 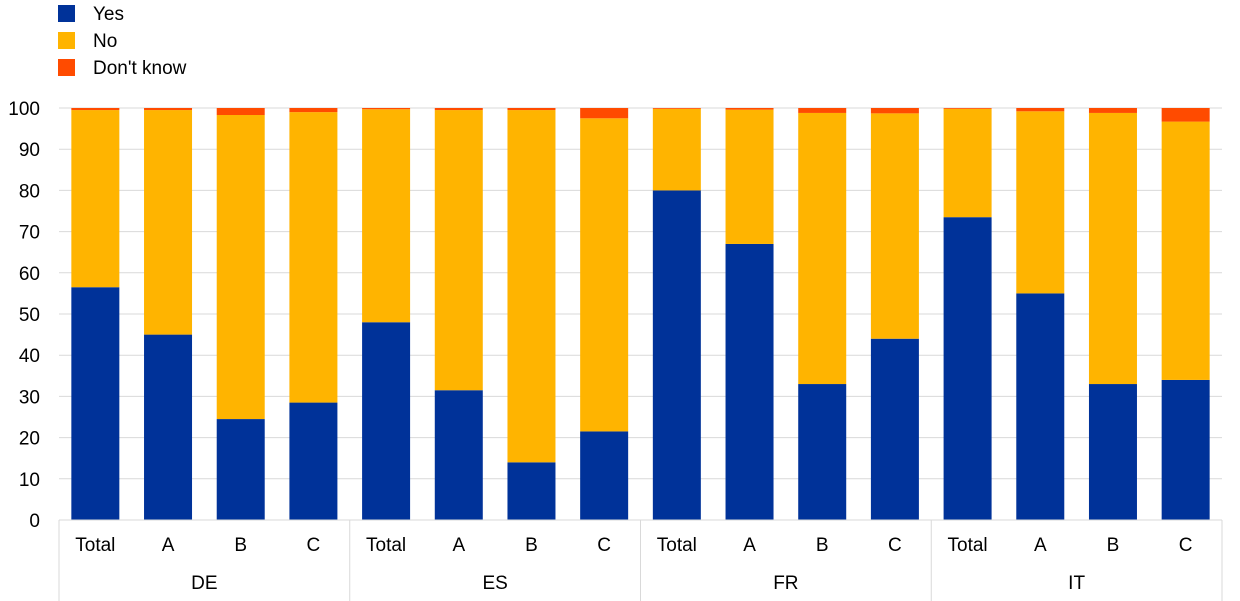 What do you see at coordinates (640, 560) in the screenshot?
I see `x-axis: Total A B C DE Total A B C ES Total A B C FR Total A B C IT` at bounding box center [640, 560].